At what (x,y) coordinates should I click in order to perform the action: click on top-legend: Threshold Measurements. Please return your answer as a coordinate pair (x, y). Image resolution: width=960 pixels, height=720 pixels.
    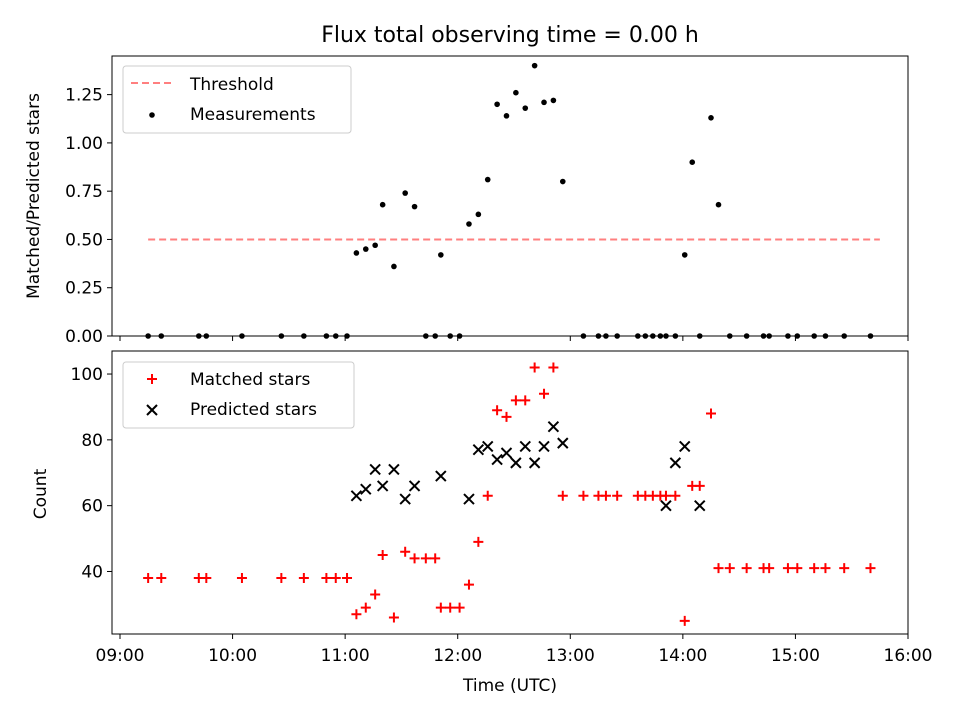
    Looking at the image, I should click on (237, 99).